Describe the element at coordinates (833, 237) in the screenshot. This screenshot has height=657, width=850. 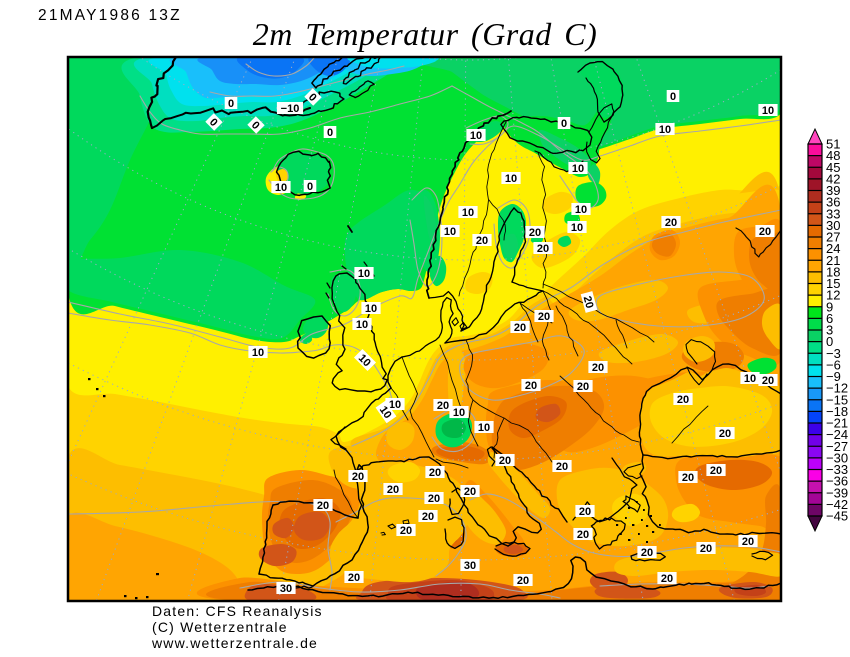
I see `svg-text: 27` at that location.